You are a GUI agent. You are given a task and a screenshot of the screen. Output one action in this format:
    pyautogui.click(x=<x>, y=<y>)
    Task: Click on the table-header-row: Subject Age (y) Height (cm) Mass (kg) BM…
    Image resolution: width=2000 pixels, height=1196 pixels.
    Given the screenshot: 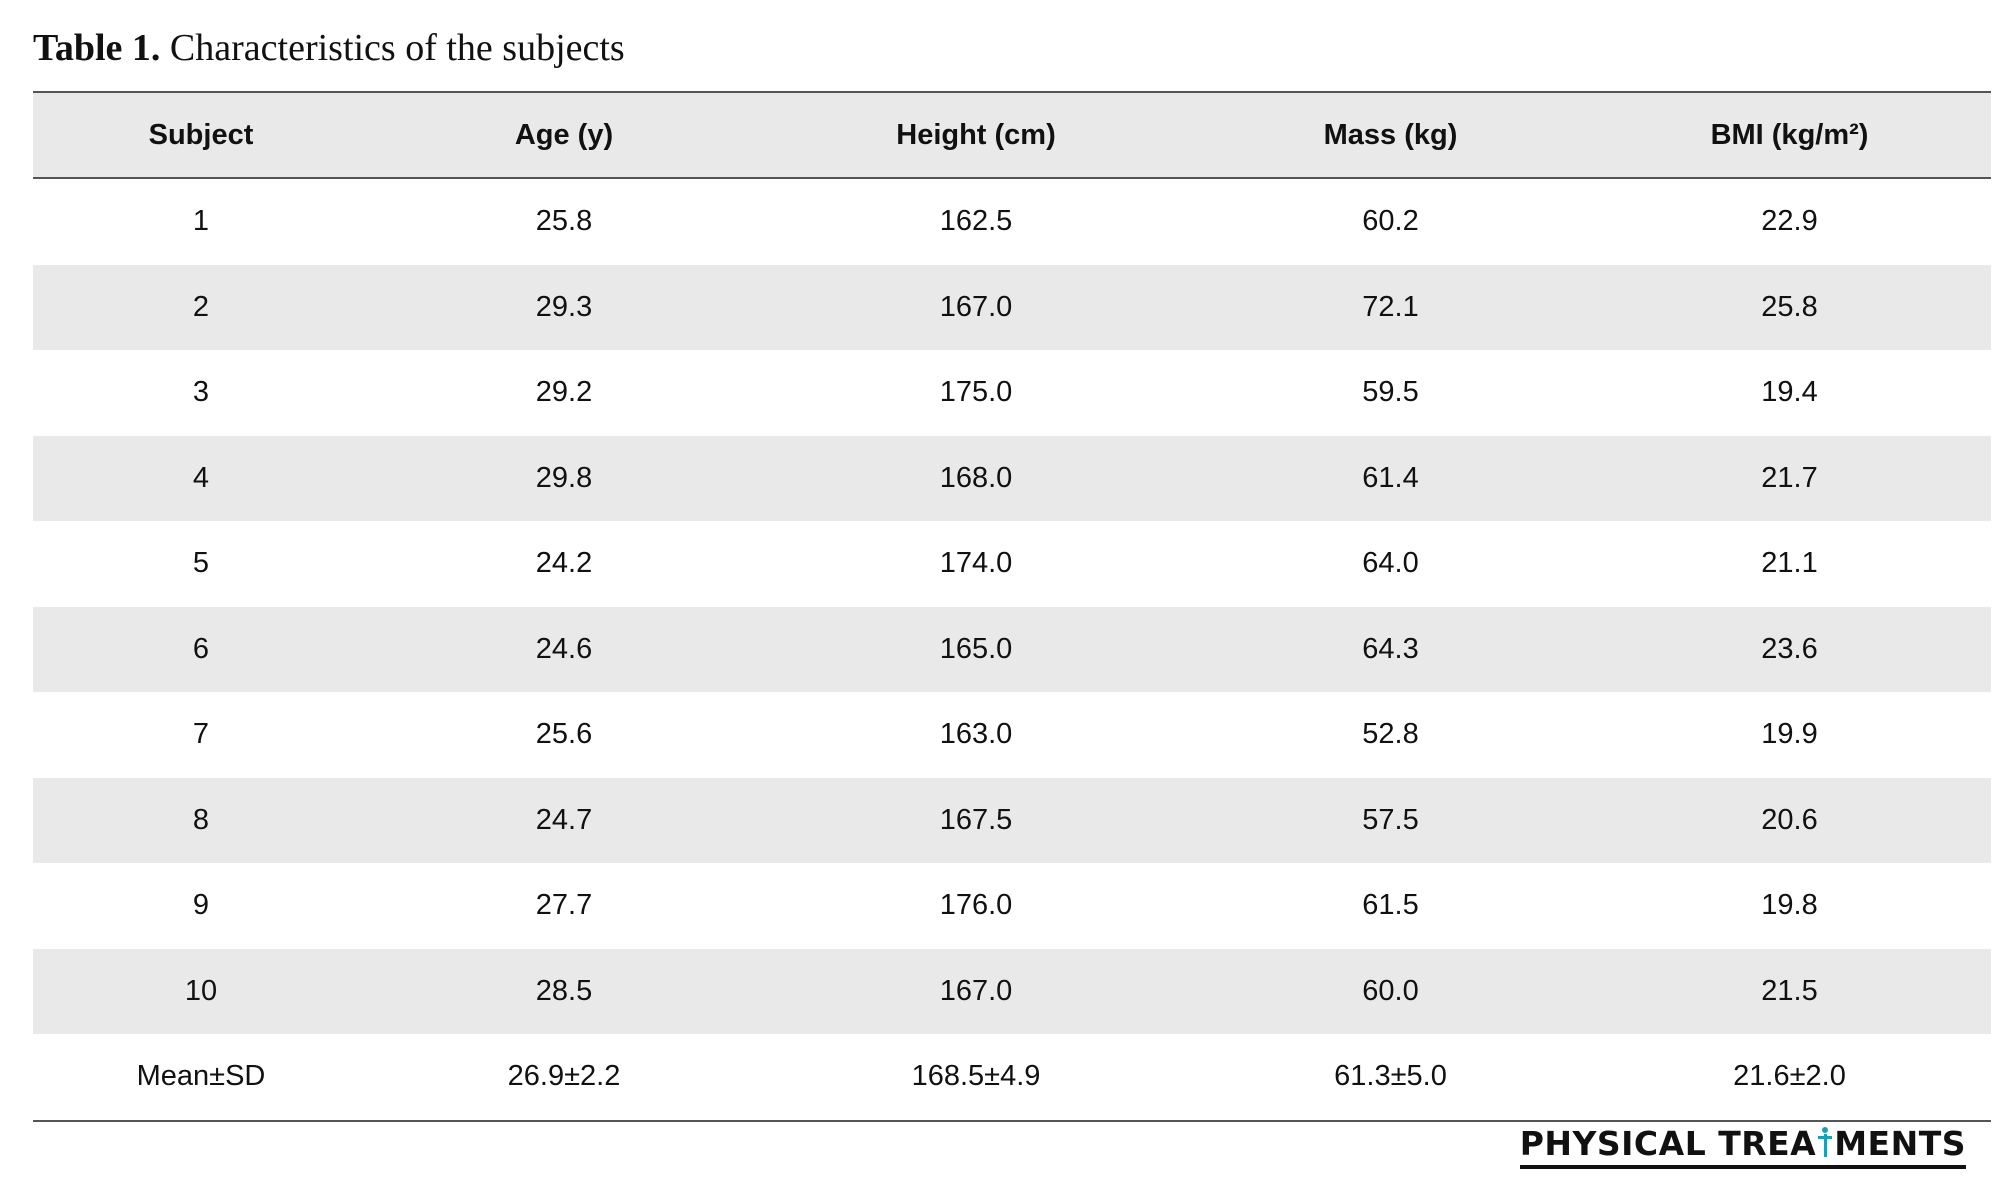 What is the action you would take?
    pyautogui.click(x=1012, y=136)
    